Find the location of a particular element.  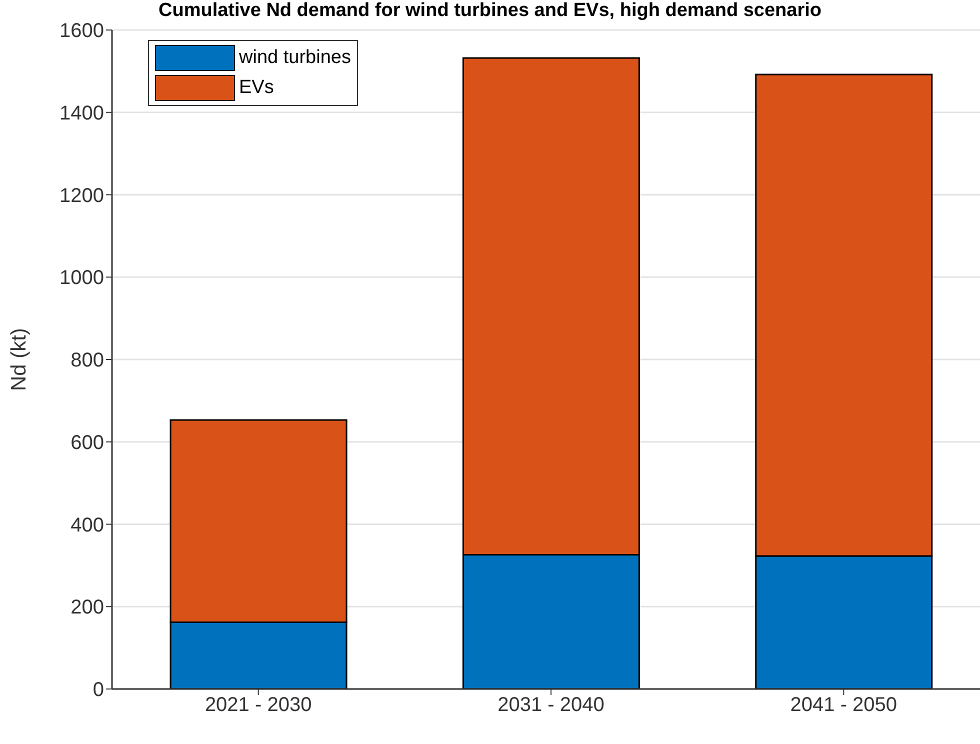

x-tick-label: 2021 - 2030 is located at coordinates (258, 705).